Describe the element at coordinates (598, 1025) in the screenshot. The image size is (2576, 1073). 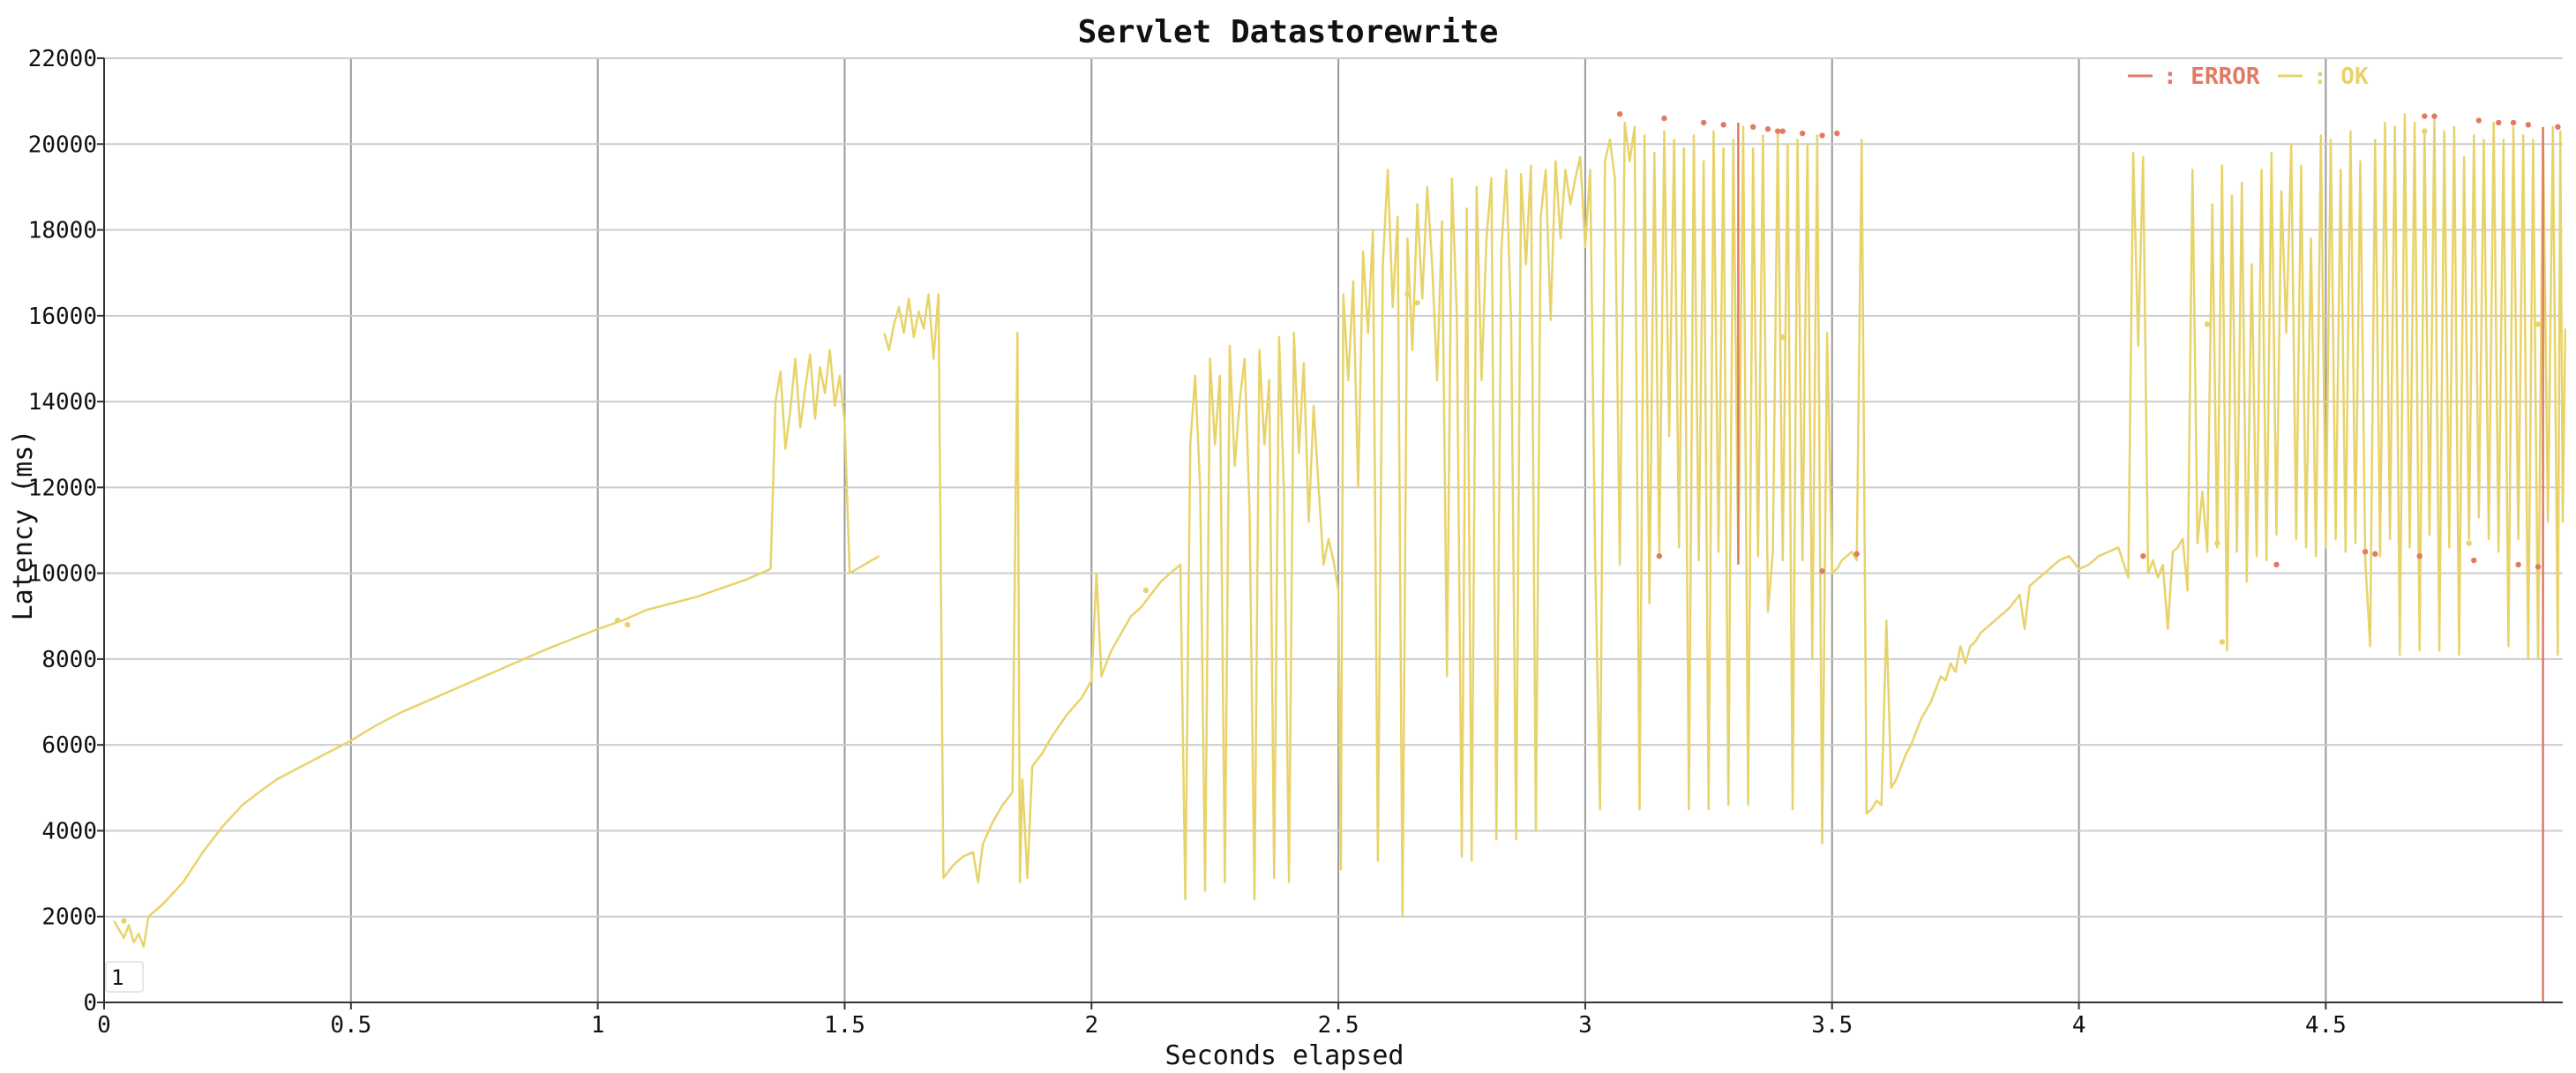
I see `x-tick-label: 1` at that location.